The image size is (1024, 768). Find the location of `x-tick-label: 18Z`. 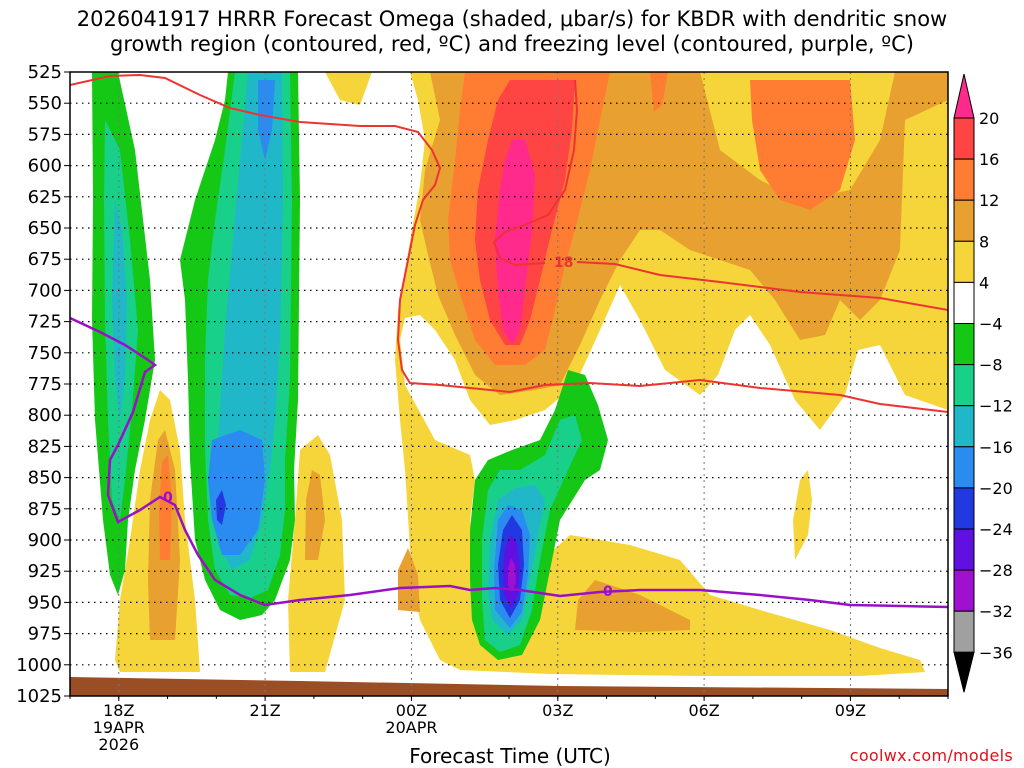

x-tick-label: 18Z is located at coordinates (118, 710).